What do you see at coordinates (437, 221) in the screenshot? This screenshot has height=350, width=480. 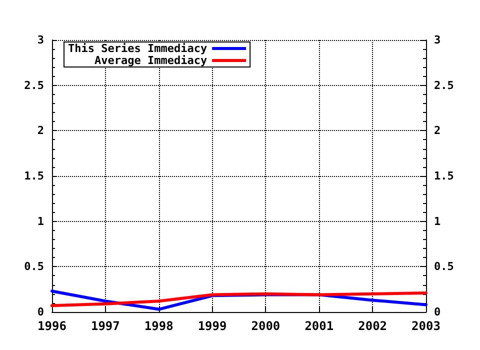 I see `y2-tick-label: 1` at bounding box center [437, 221].